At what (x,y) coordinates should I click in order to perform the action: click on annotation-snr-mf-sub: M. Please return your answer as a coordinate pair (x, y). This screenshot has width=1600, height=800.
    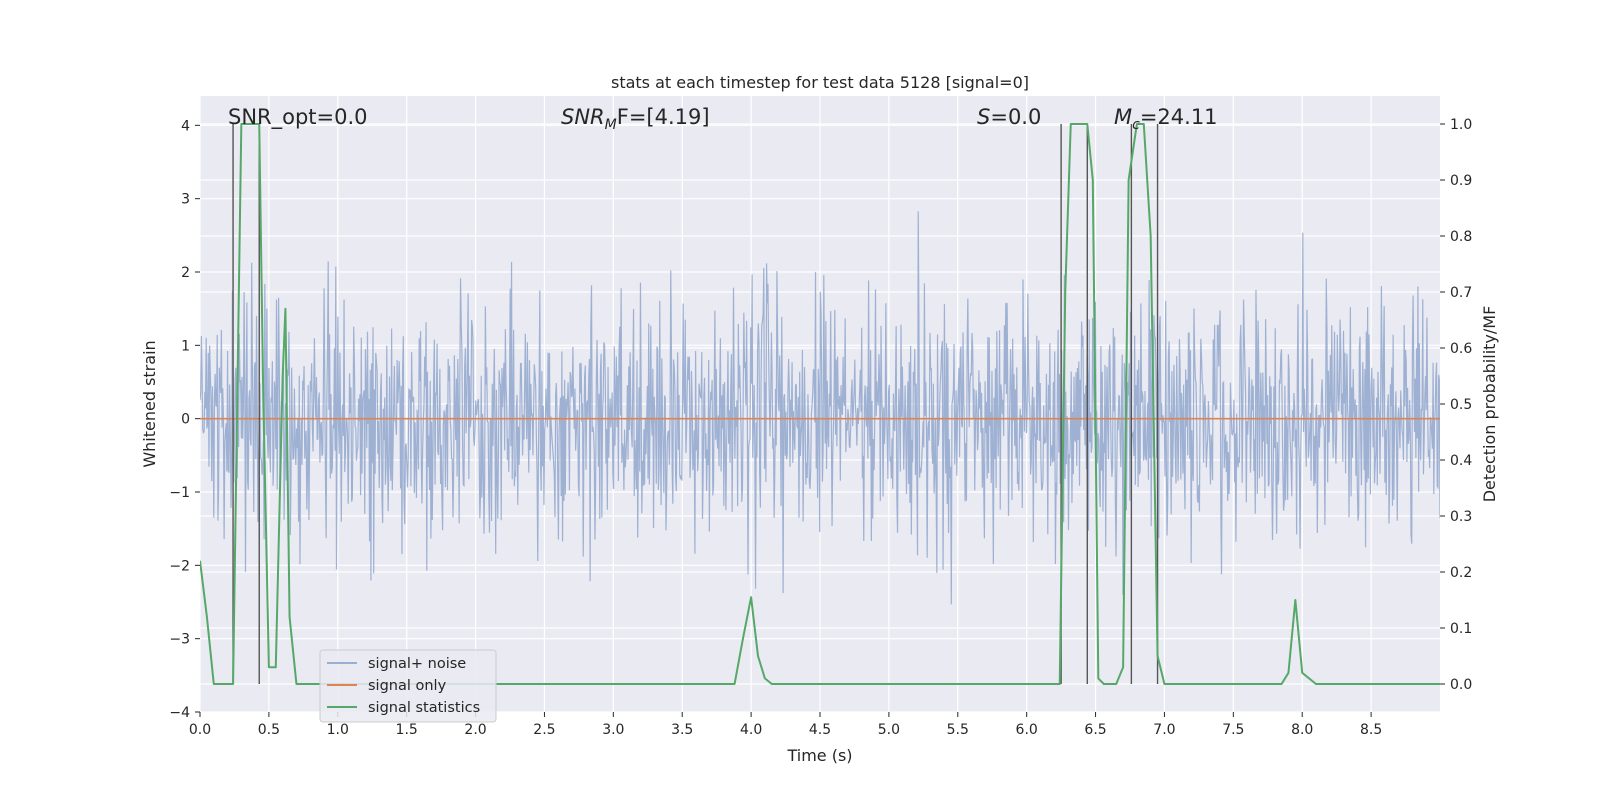
    Looking at the image, I should click on (611, 125).